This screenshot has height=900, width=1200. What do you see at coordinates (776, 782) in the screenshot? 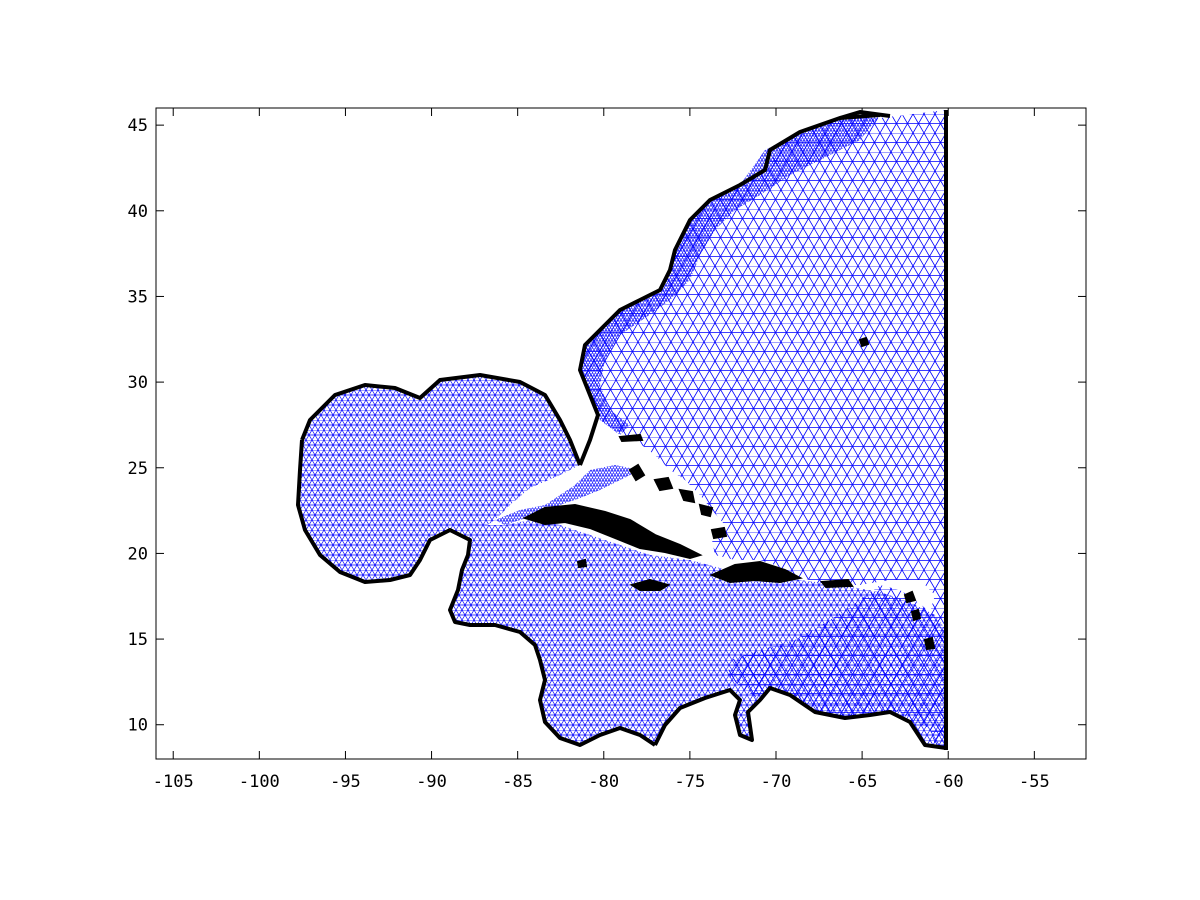
I see `x-tick-label: -70` at bounding box center [776, 782].